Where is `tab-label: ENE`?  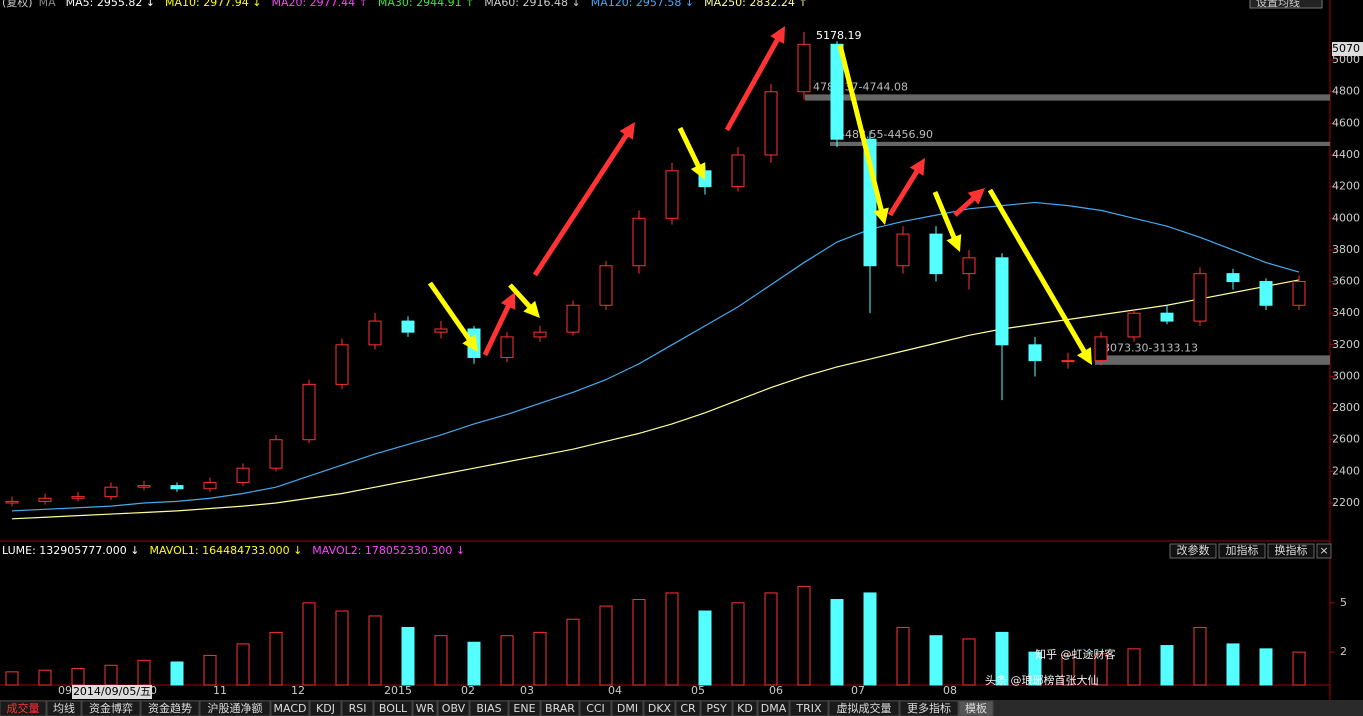 tab-label: ENE is located at coordinates (524, 708).